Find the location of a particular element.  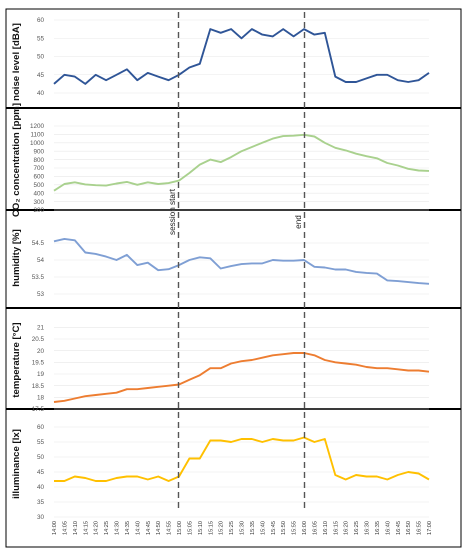

x-tick-label: 15:55 is located at coordinates (295, 528).